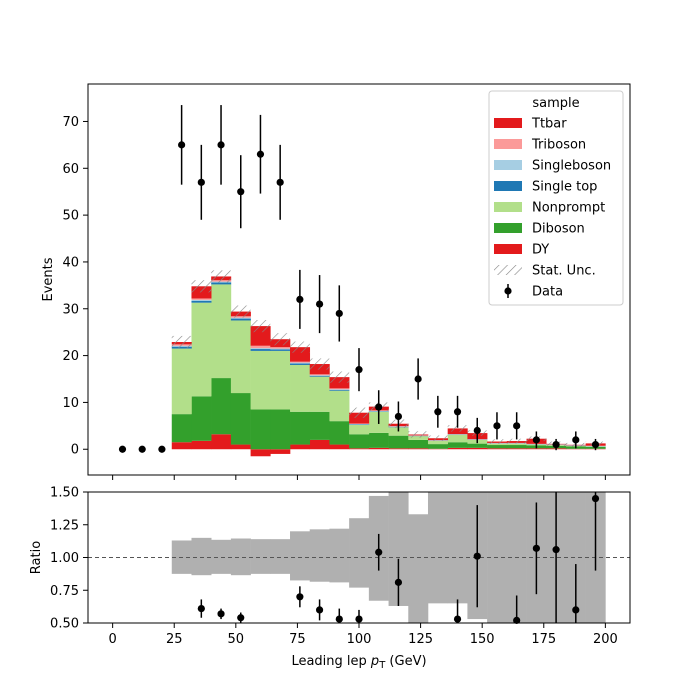 This screenshot has height=700, width=700. I want to click on x-tick-label-0: 0, so click(112, 639).